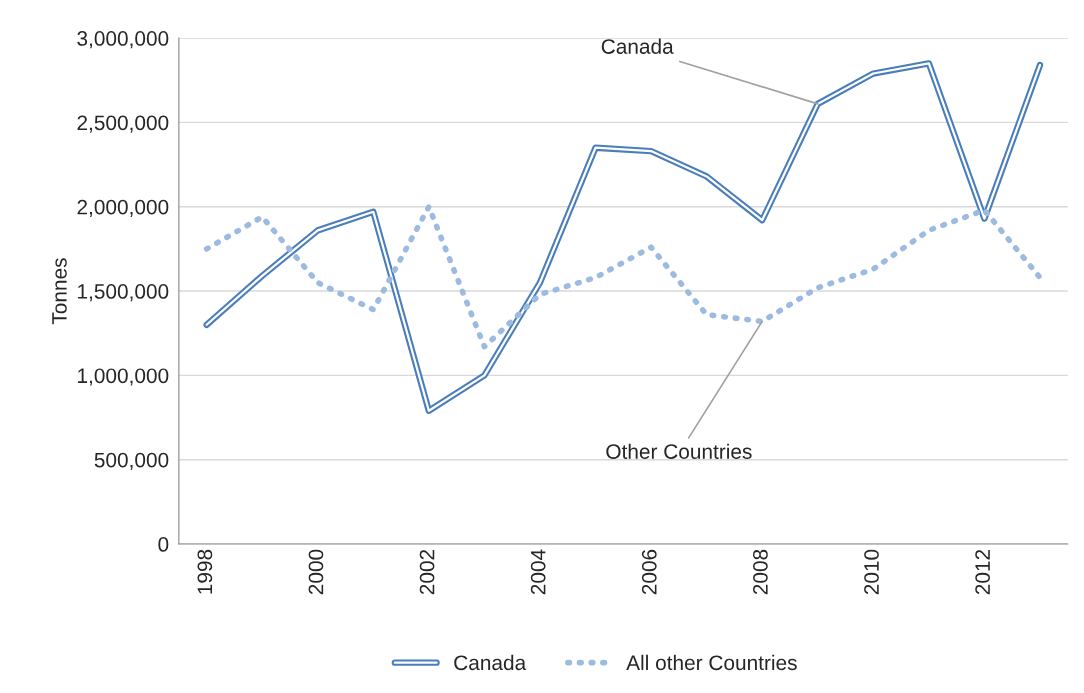  Describe the element at coordinates (538, 572) in the screenshot. I see `x-tick-label: 2004` at that location.